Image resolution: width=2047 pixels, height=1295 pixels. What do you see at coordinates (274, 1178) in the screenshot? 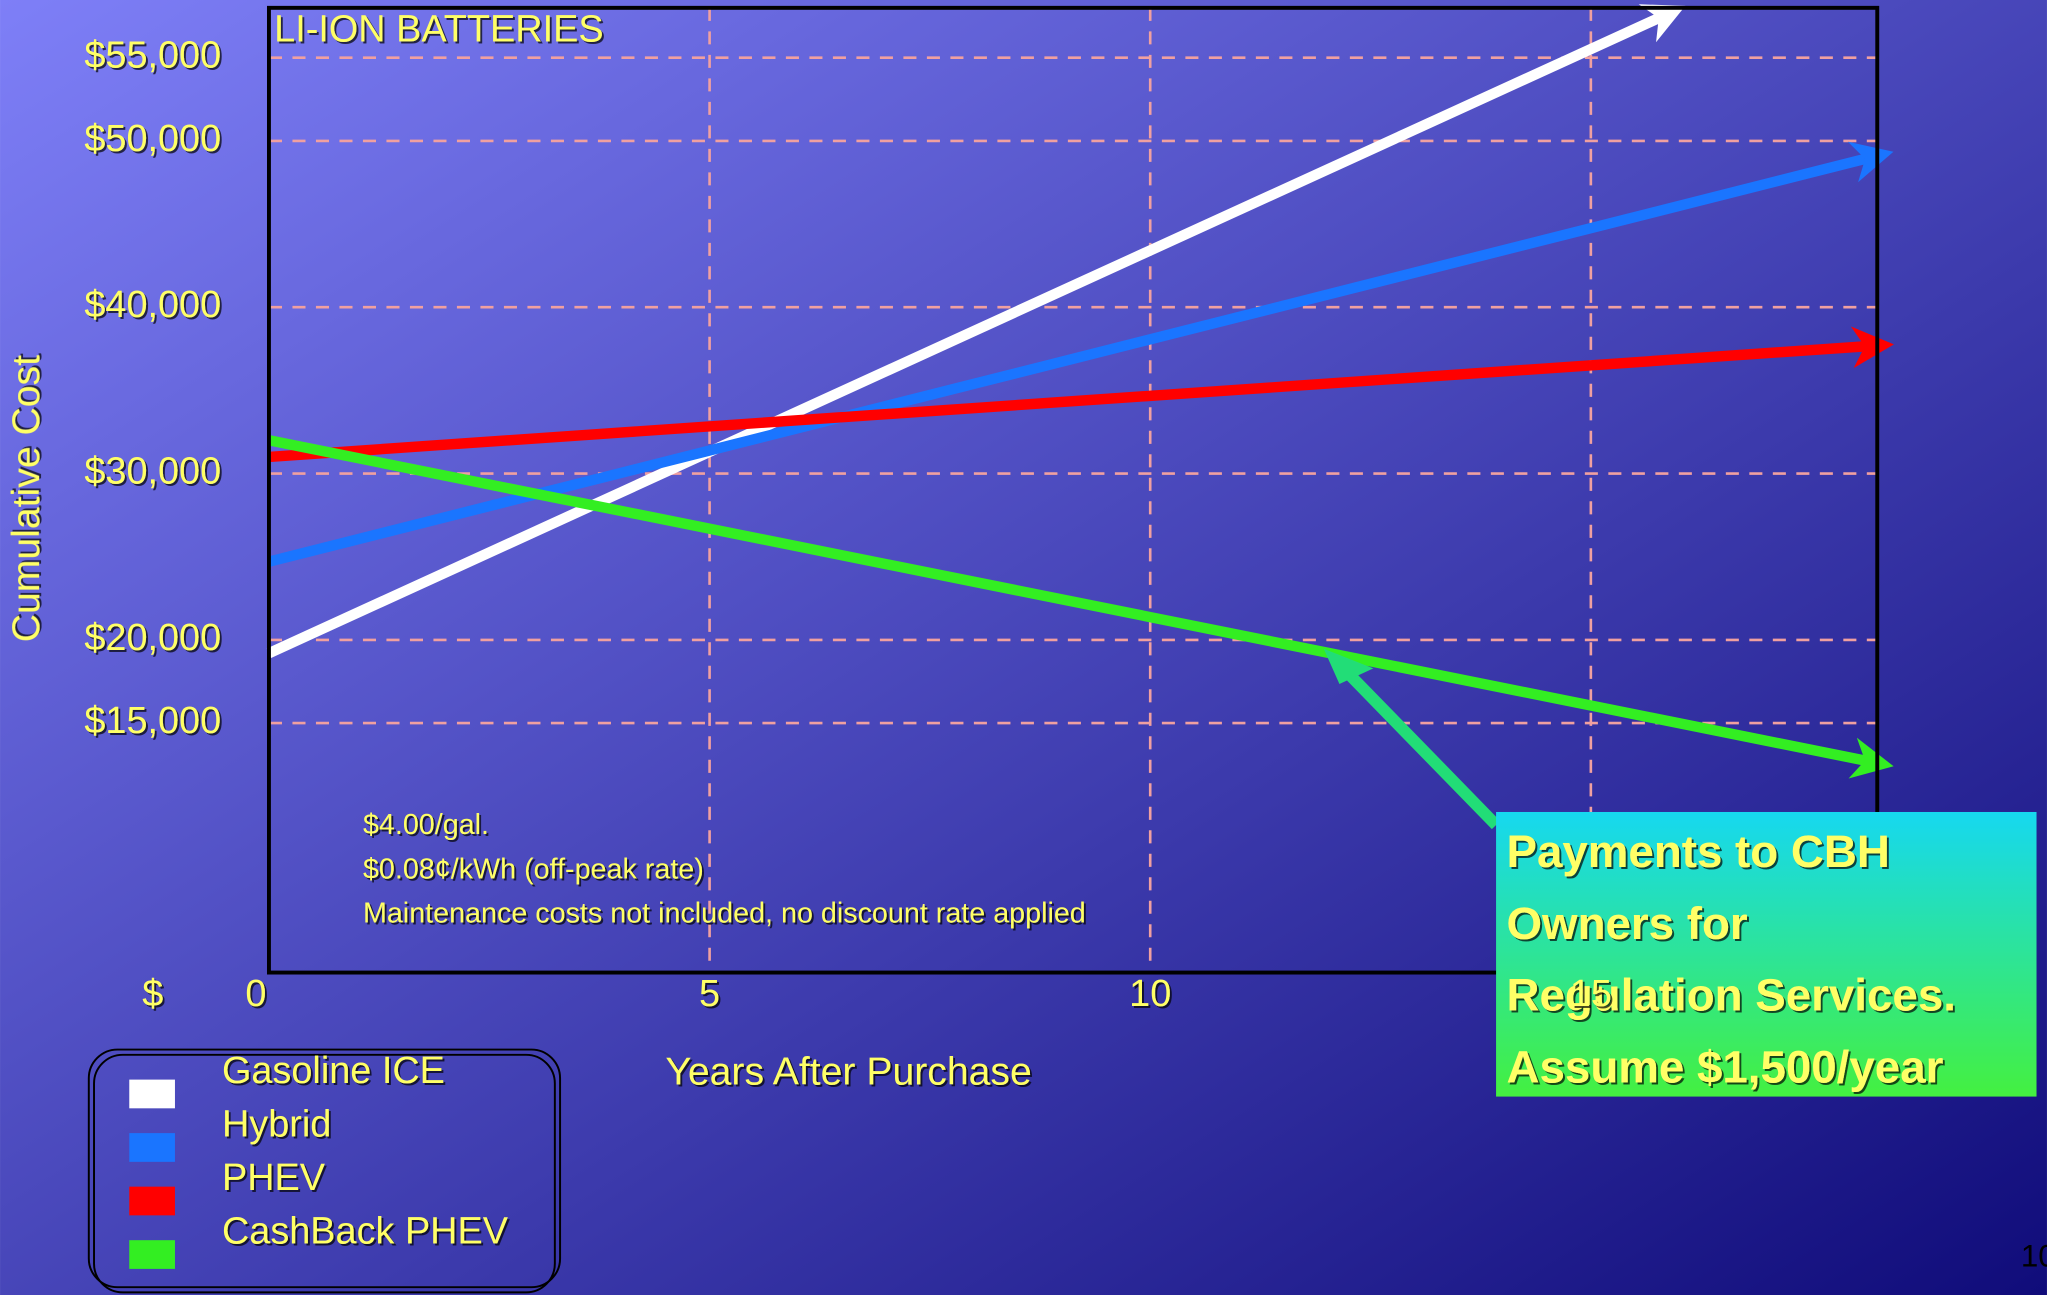
I see `legend-label: PHEV` at bounding box center [274, 1178].